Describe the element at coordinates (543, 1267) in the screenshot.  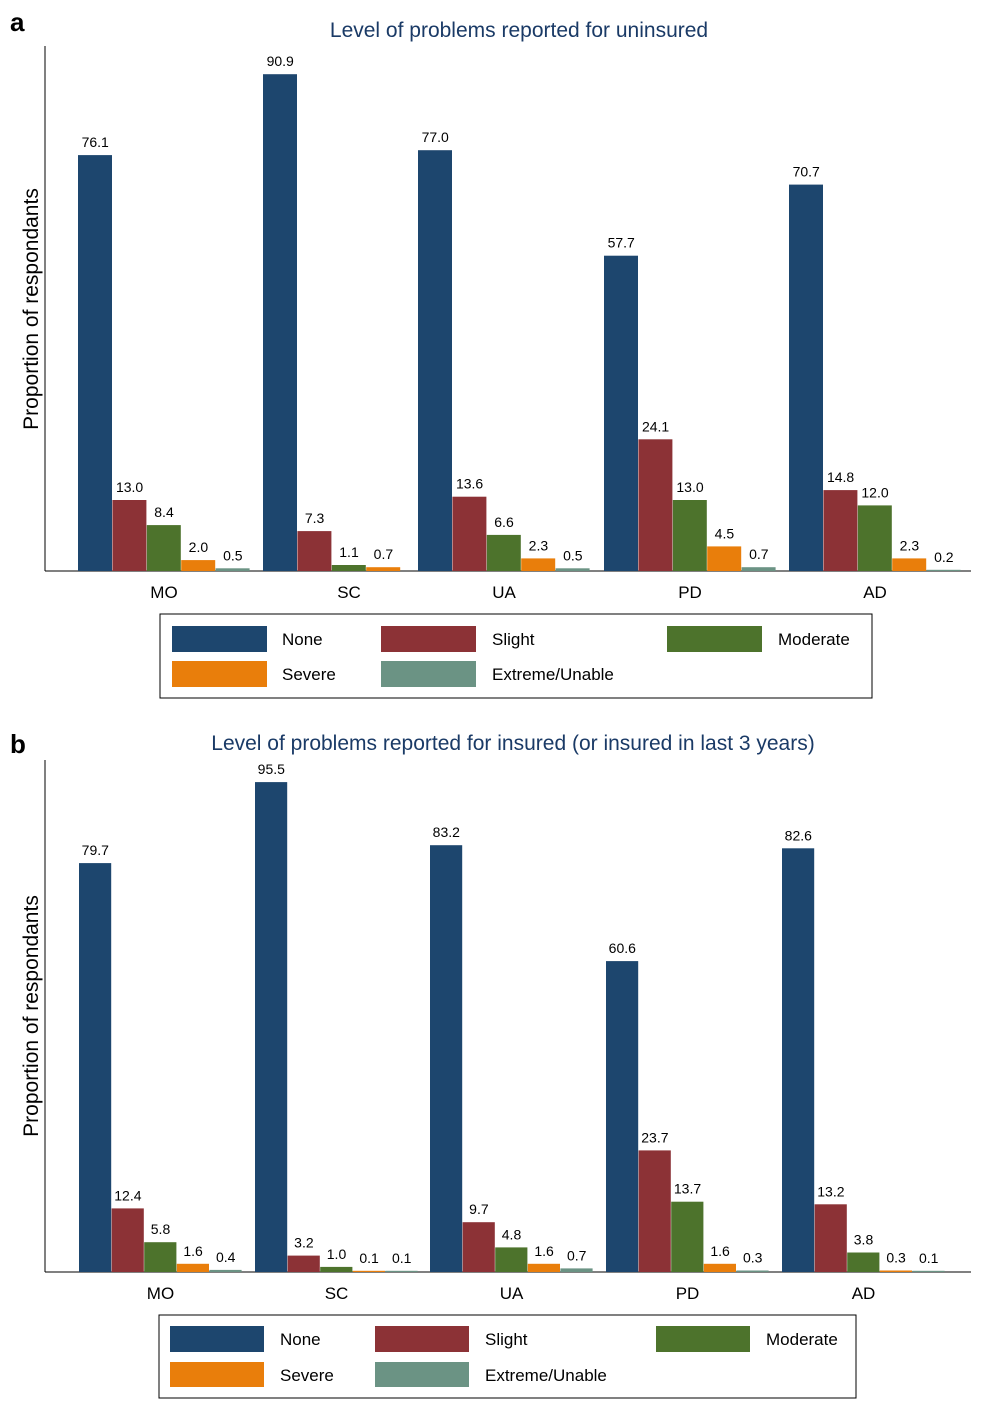
I see `bar-ua-severe` at that location.